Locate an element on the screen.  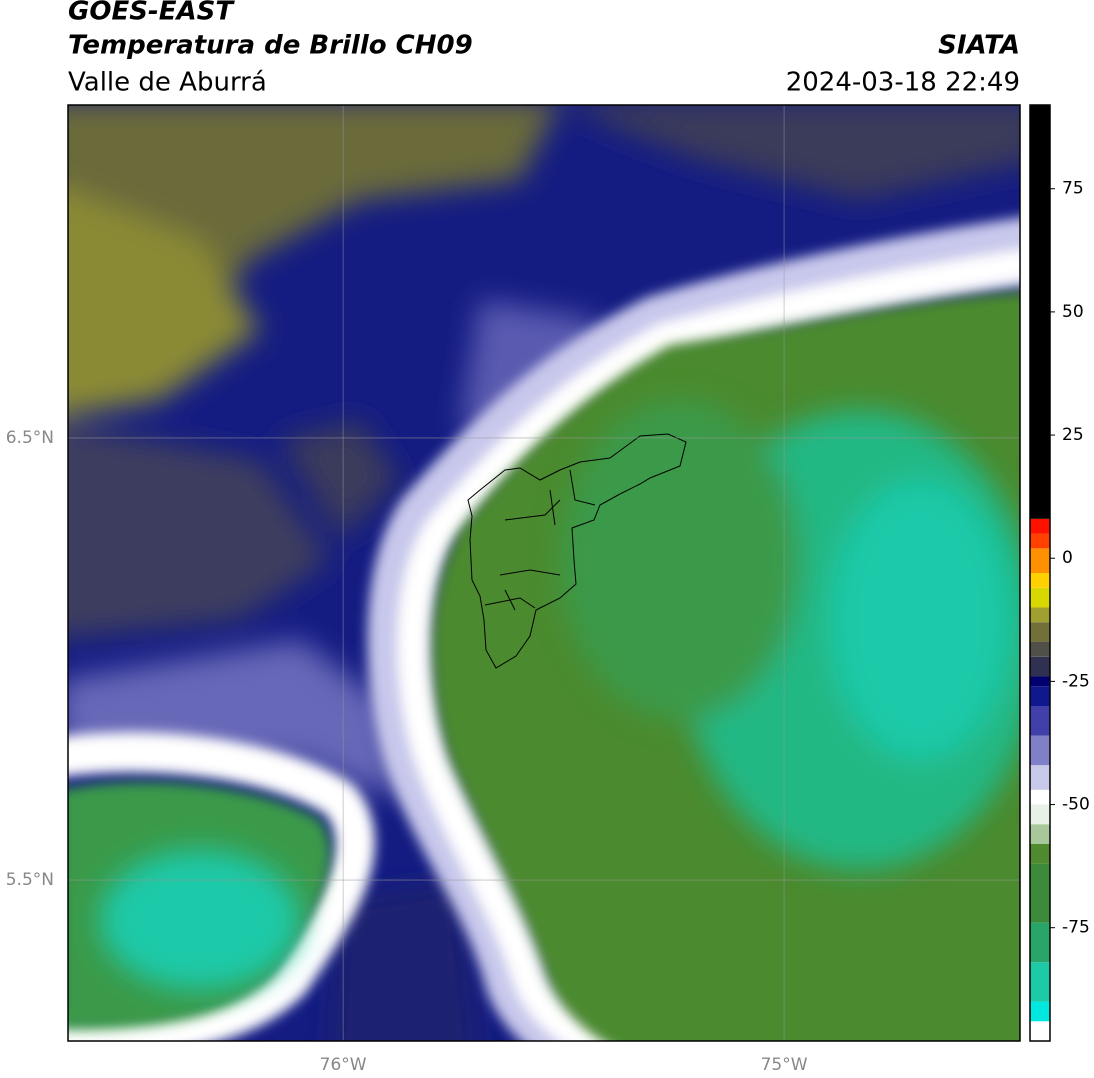
colorbar-tick-label: -25 is located at coordinates (1076, 681).